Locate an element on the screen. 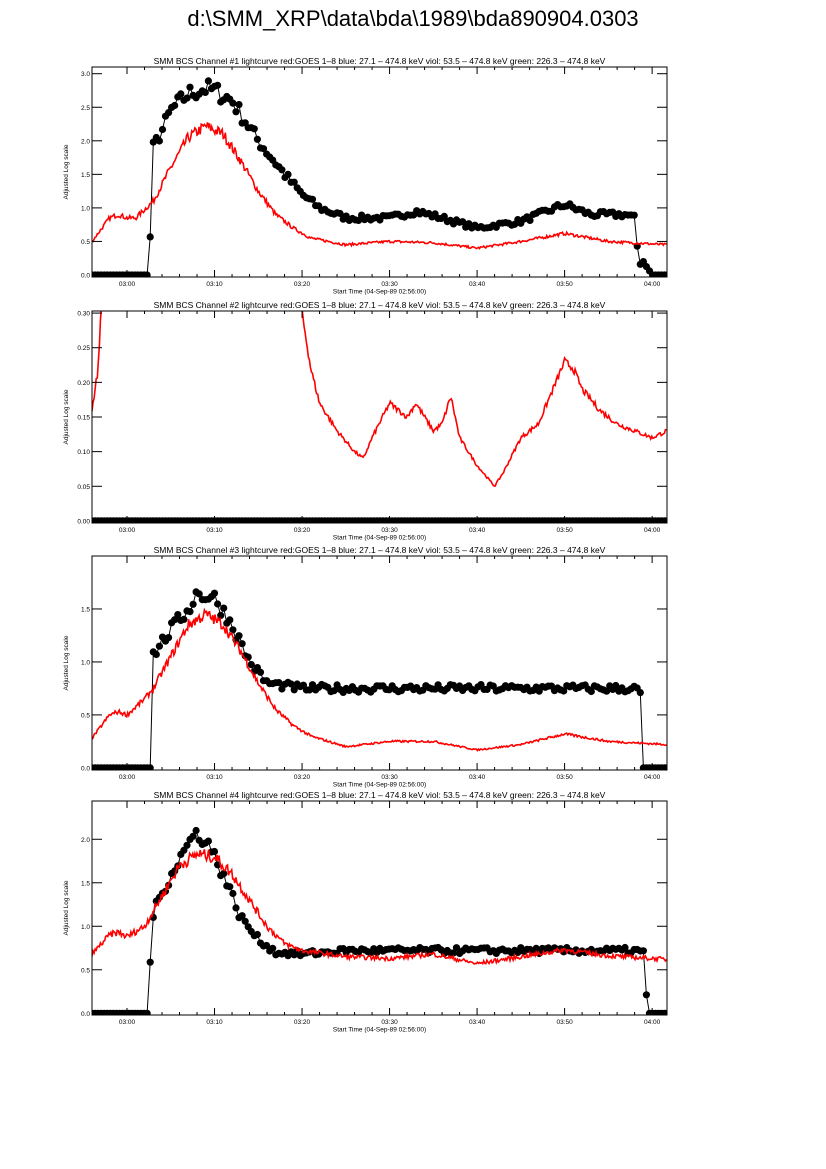 This screenshot has height=1169, width=826. goes-curve is located at coordinates (379, 907).